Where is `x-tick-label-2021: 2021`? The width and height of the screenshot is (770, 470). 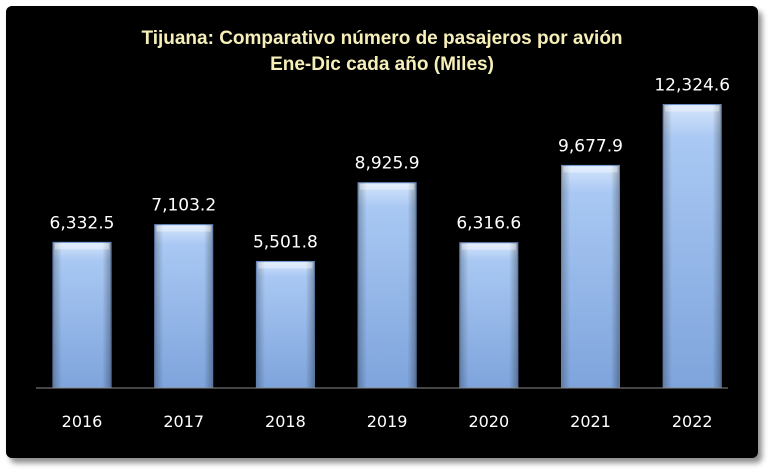 x-tick-label-2021: 2021 is located at coordinates (590, 421).